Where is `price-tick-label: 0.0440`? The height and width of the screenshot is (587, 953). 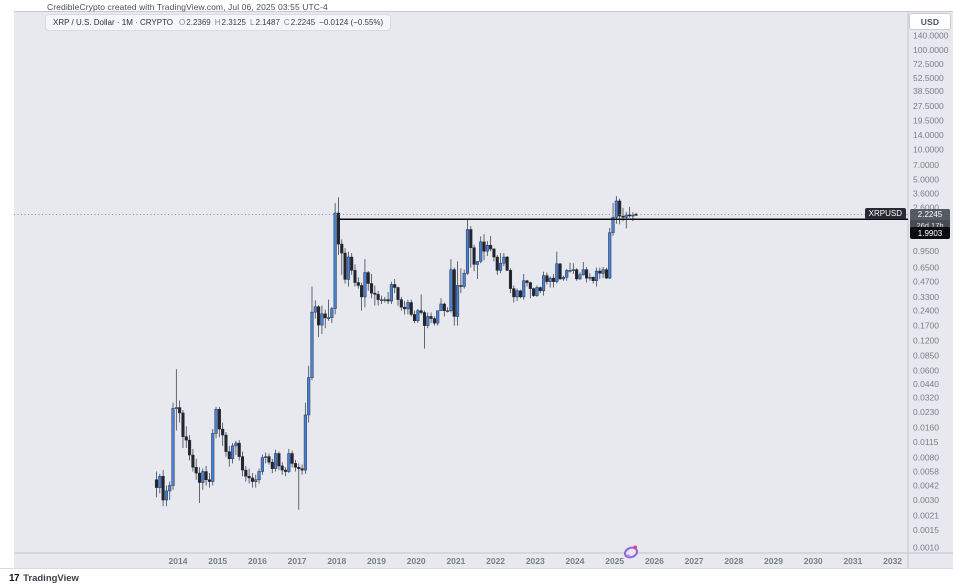
price-tick-label: 0.0440 is located at coordinates (926, 384).